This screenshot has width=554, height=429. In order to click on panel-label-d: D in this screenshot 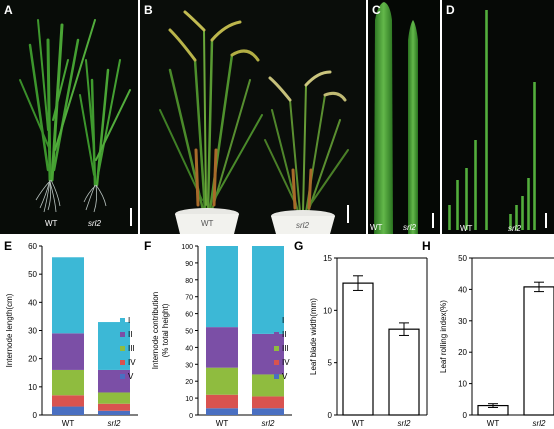, I will do `click(450, 10)`.